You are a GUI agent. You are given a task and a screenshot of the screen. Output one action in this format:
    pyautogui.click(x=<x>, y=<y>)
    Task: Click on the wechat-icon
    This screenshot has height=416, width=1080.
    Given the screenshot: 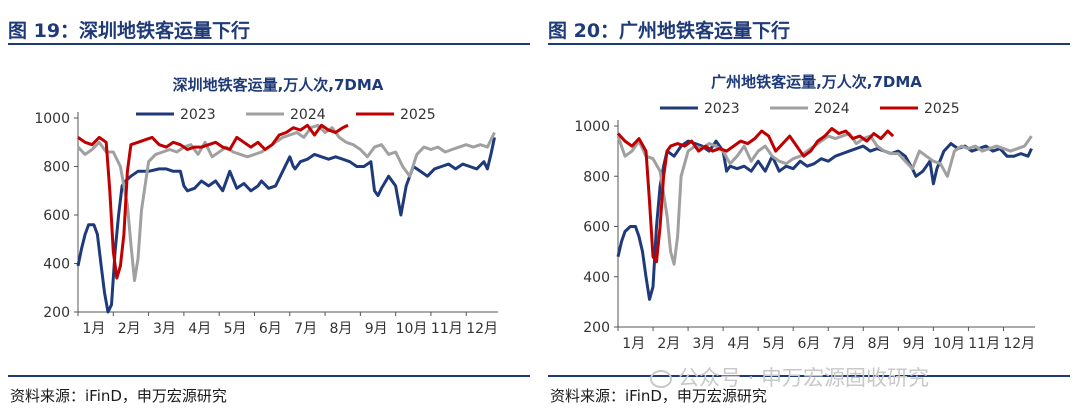 What is the action you would take?
    pyautogui.click(x=661, y=379)
    